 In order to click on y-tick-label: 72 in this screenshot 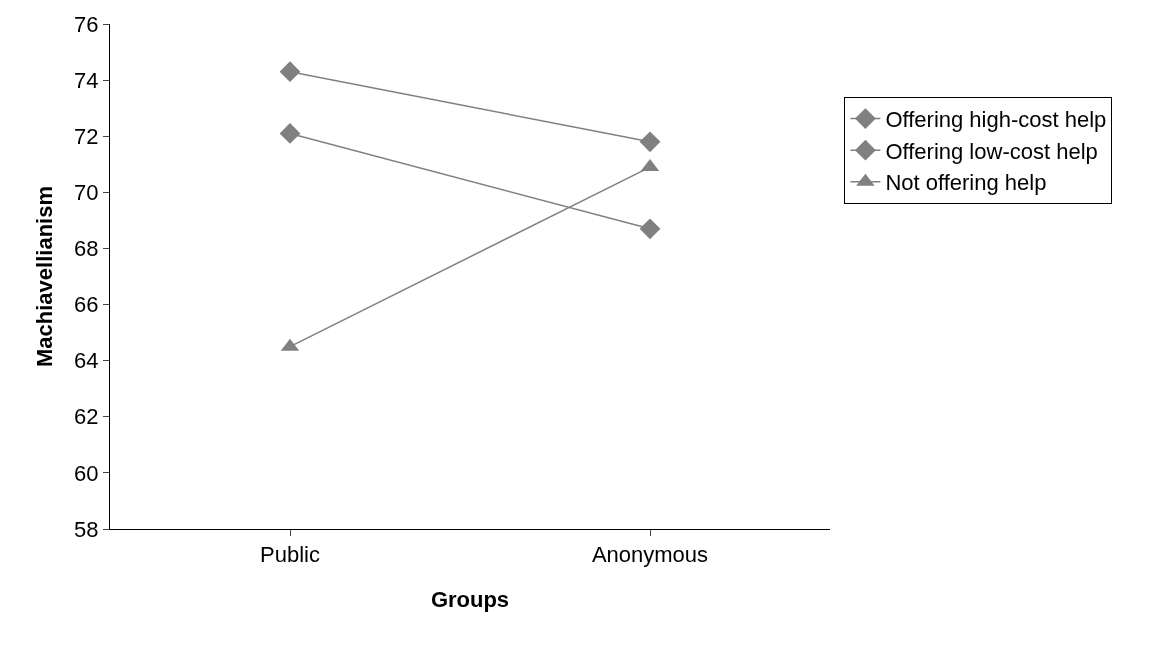, I will do `click(86, 136)`.